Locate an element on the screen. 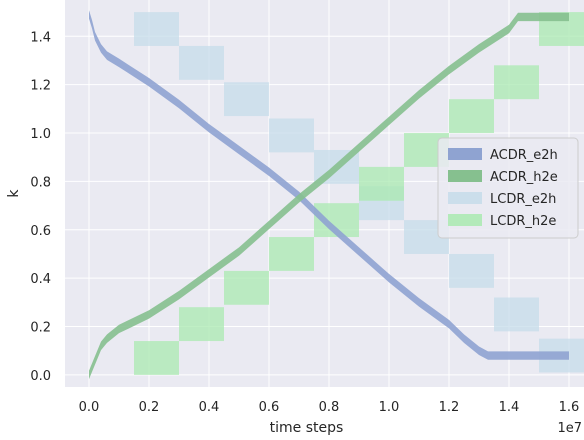  x-tick-label: 0.2 is located at coordinates (149, 407).